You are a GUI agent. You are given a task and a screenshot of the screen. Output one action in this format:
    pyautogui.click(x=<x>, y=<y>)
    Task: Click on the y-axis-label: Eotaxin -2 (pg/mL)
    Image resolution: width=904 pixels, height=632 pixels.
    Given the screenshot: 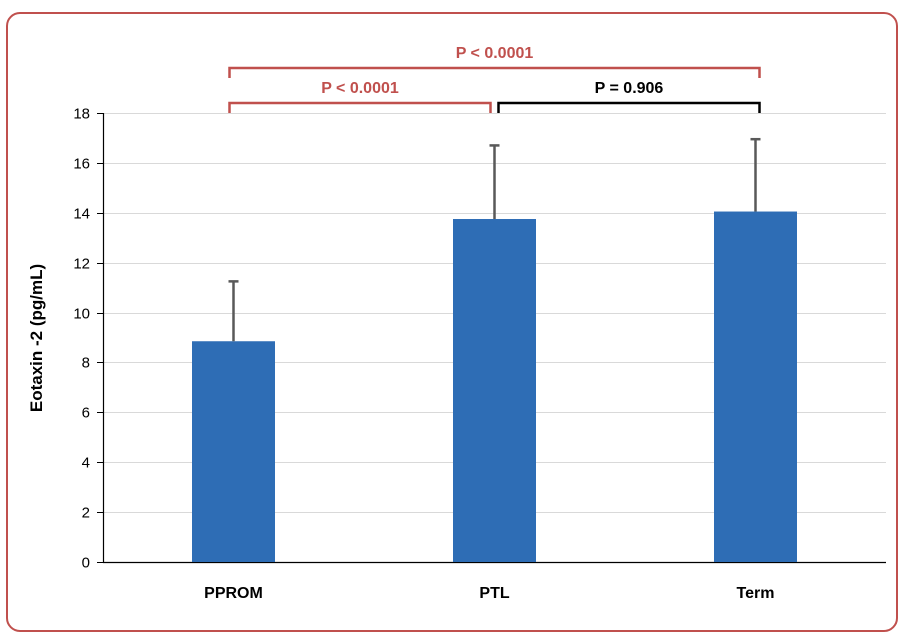 What is the action you would take?
    pyautogui.click(x=36, y=338)
    